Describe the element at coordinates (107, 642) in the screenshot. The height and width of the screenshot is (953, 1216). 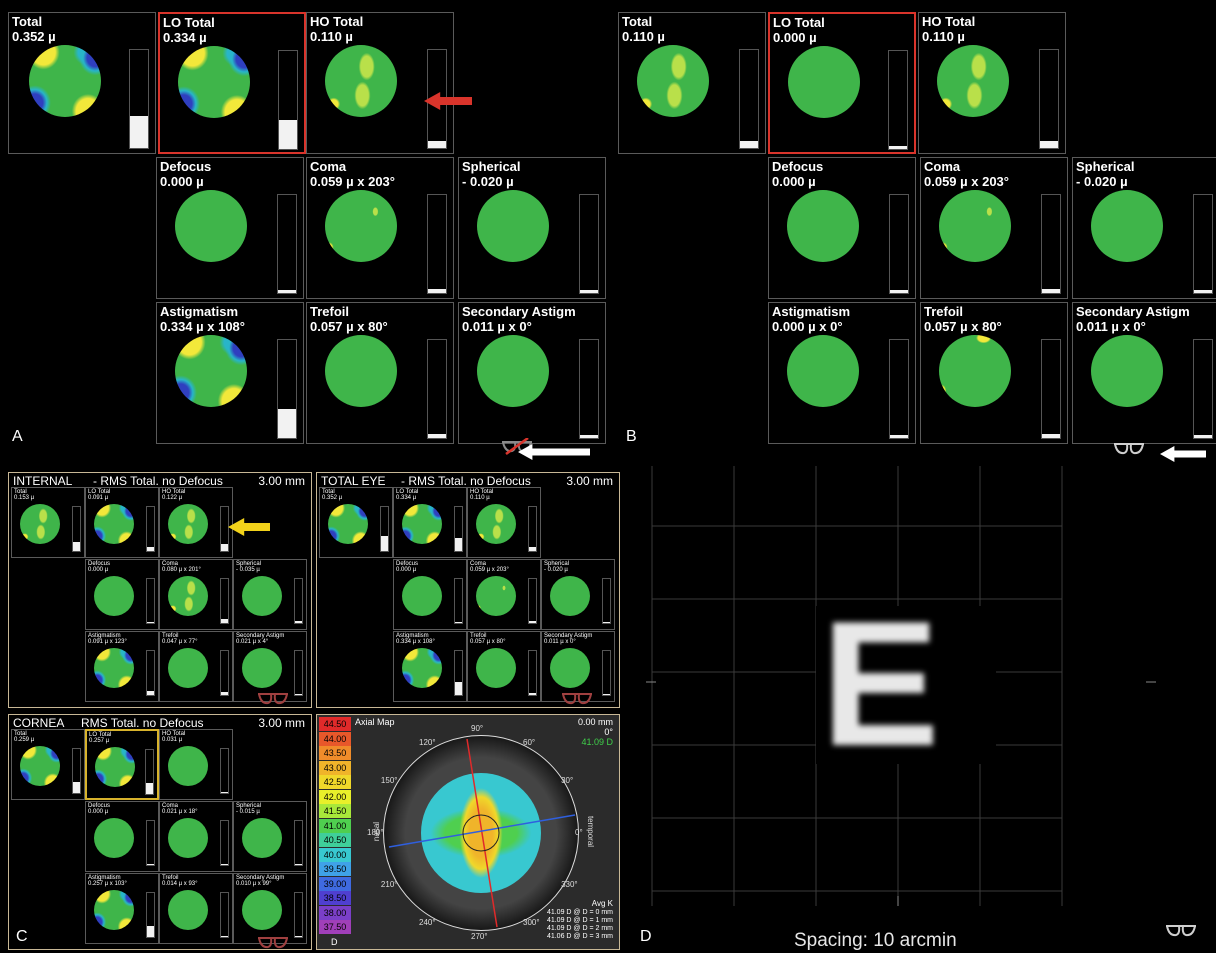
I see `map-cell-value: 0.091 µ x 123°` at that location.